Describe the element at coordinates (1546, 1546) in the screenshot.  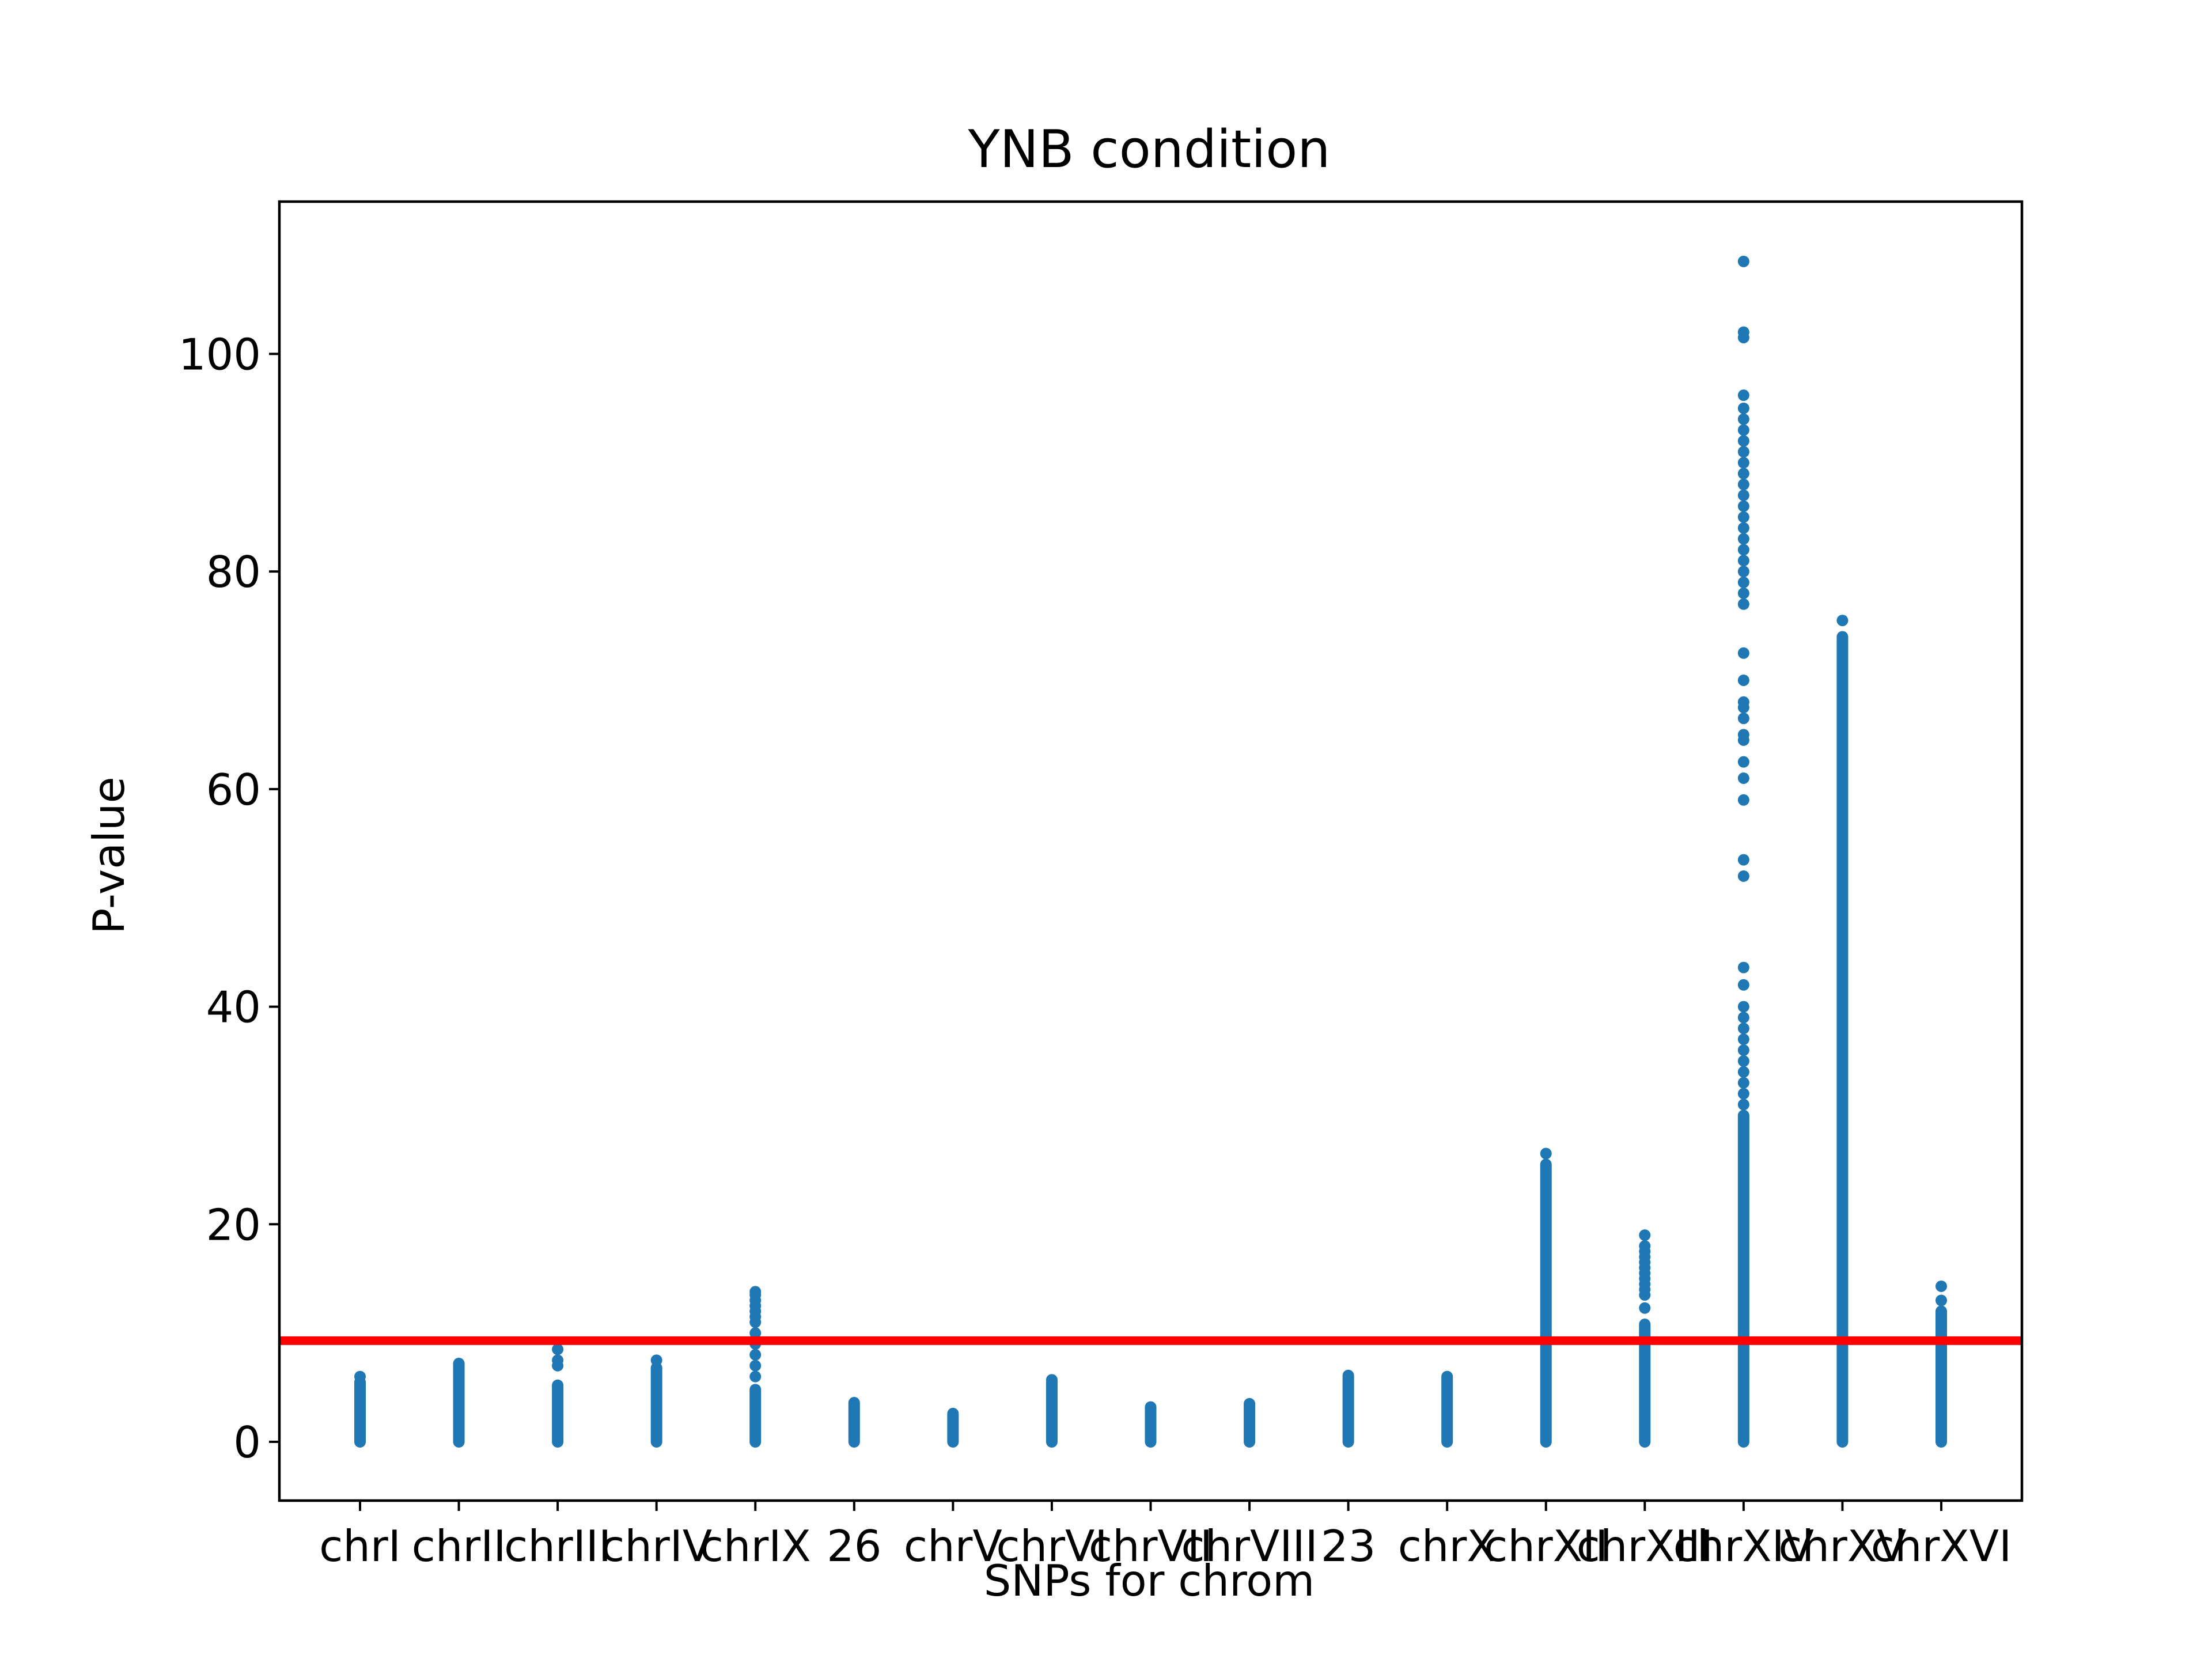
I see `x-tick-label: chrXII` at that location.